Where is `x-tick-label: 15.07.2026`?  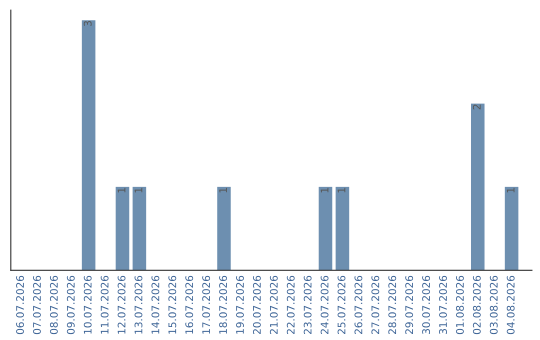
x-tick-label: 15.07.2026 is located at coordinates (172, 305).